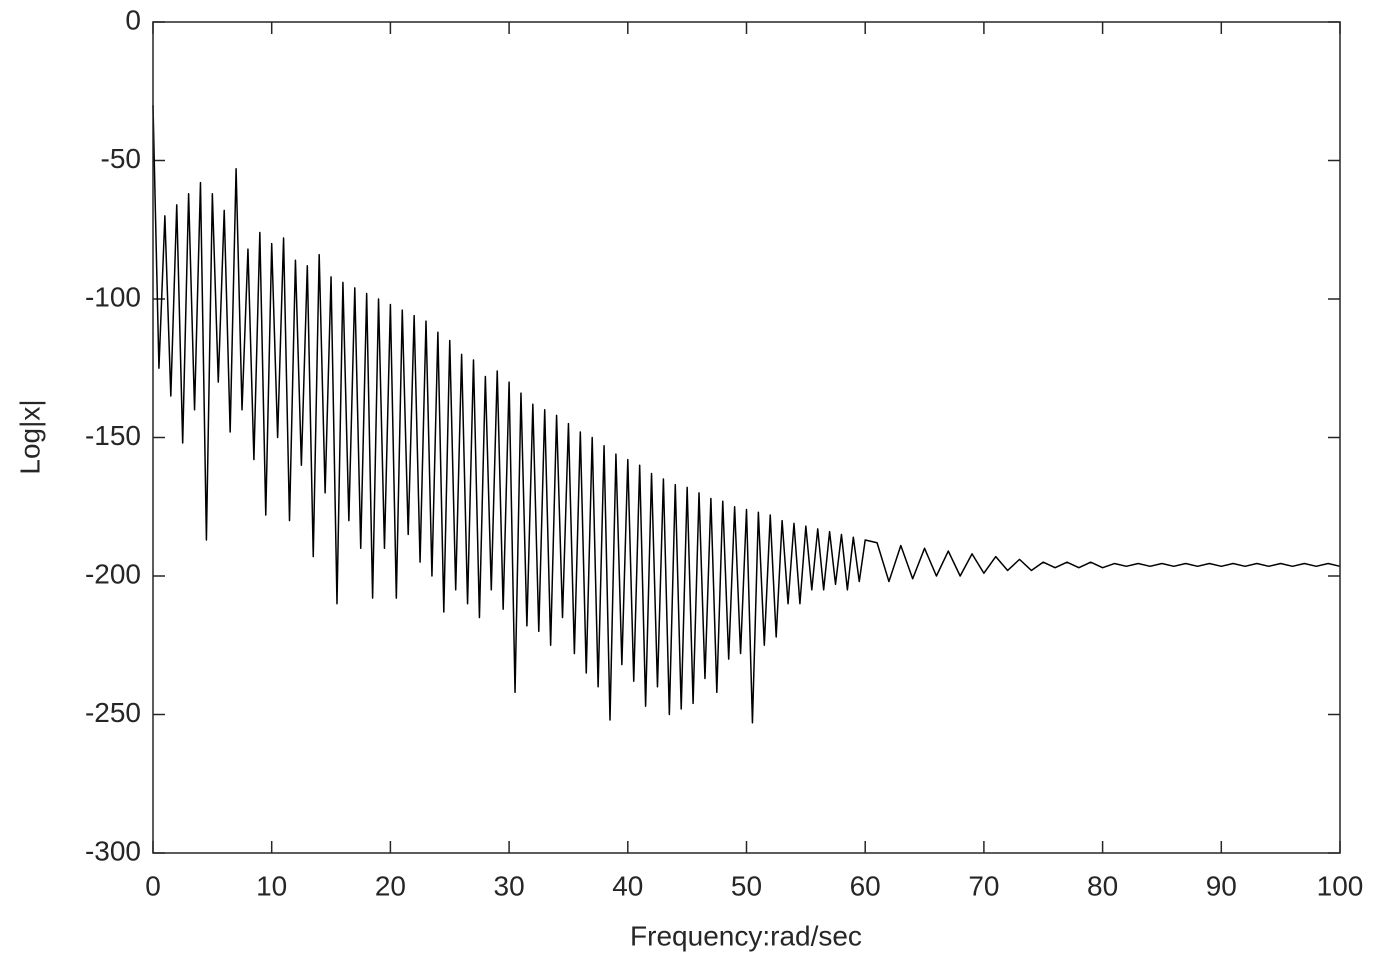 This screenshot has width=1384, height=975. I want to click on y-tick-label: 0, so click(133, 19).